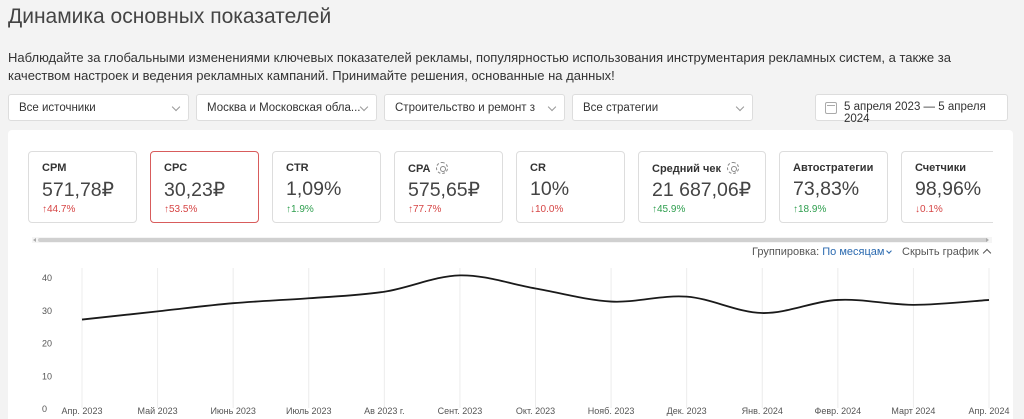 This screenshot has width=1024, height=419. I want to click on metric-card-autostrategies: Автостратегии 73,83% ↑18.9%, so click(833, 187).